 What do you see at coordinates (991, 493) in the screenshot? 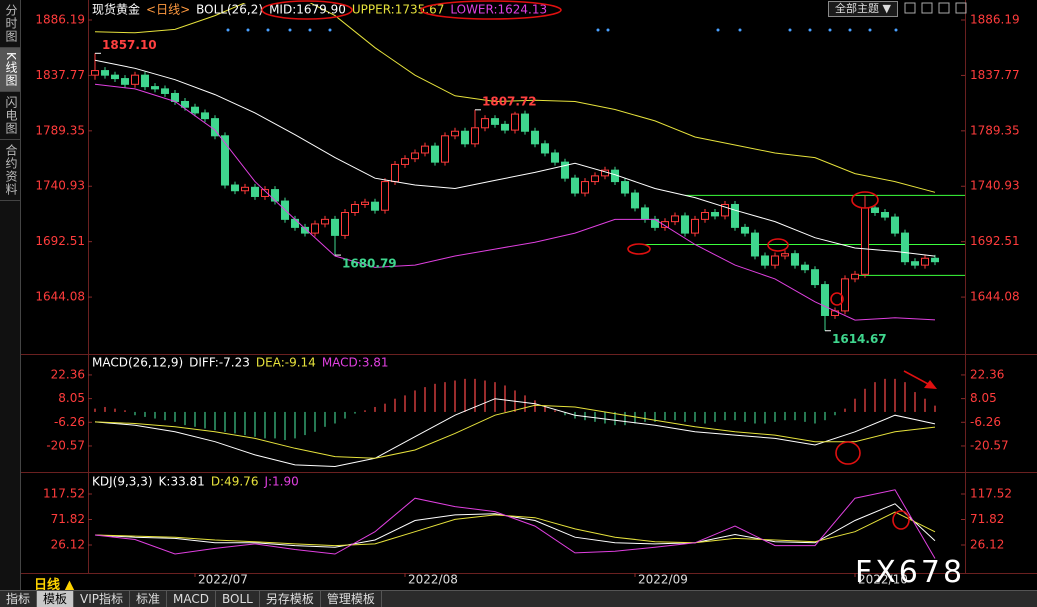
I see `y-tick-label: 117.52` at bounding box center [991, 493].